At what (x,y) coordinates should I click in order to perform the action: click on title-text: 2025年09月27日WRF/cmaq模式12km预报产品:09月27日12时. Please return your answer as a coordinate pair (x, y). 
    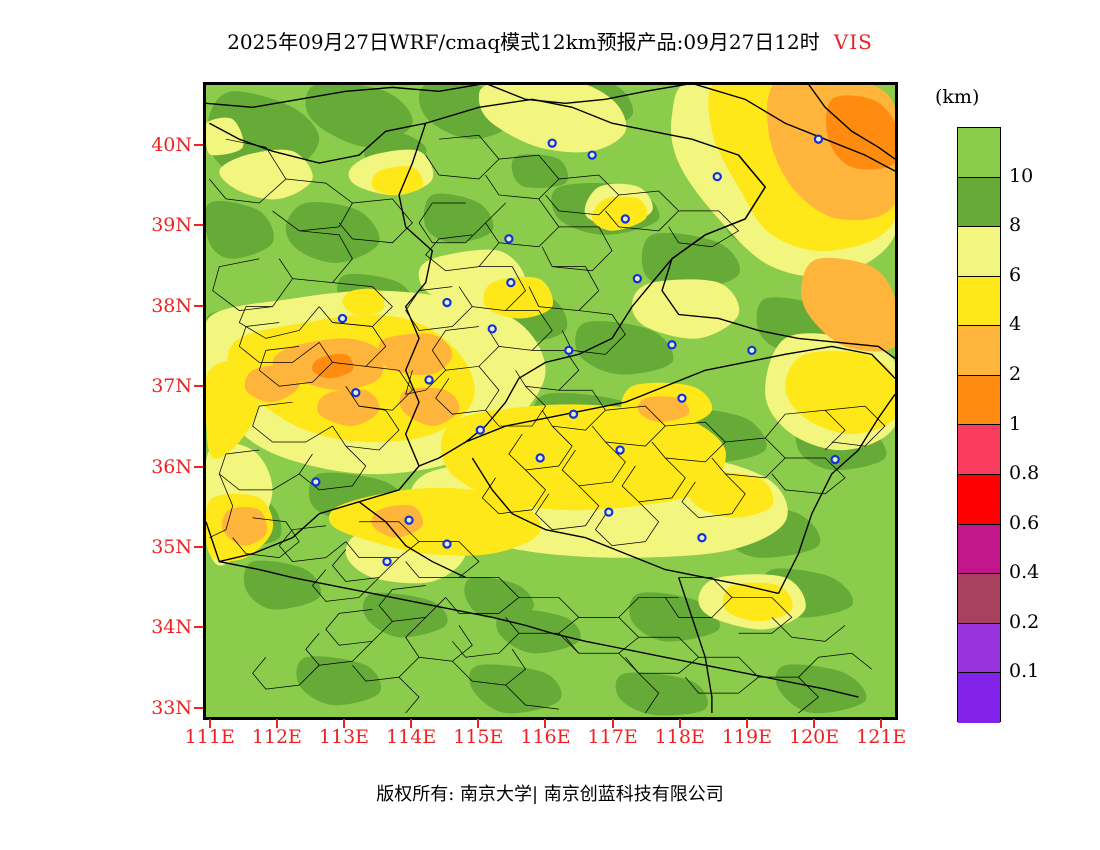
    Looking at the image, I should click on (523, 42).